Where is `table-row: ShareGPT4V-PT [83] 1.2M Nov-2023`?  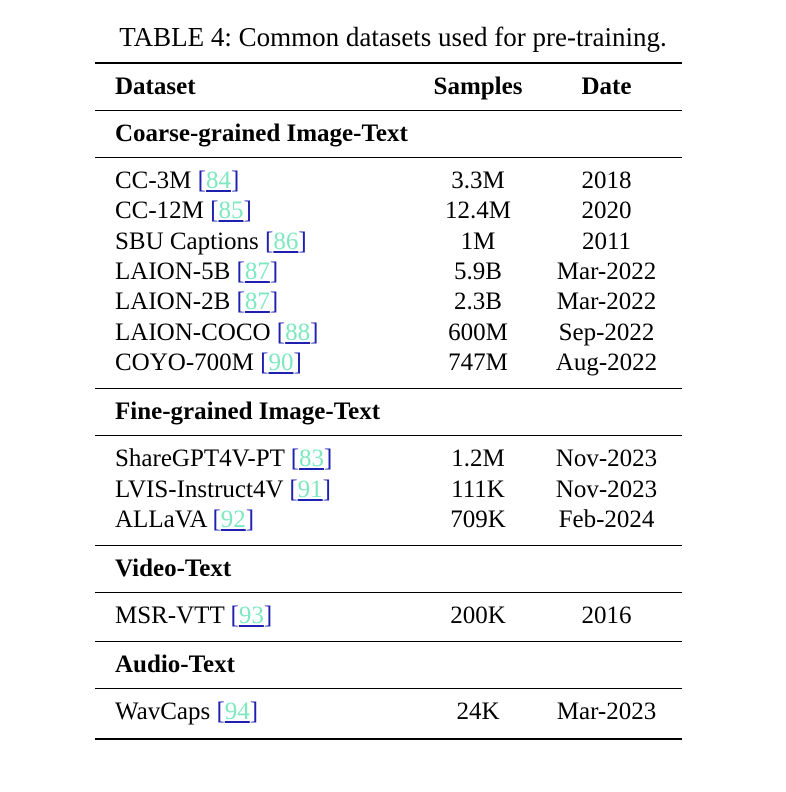
table-row: ShareGPT4V-PT [83] 1.2M Nov-2023 is located at coordinates (388, 459).